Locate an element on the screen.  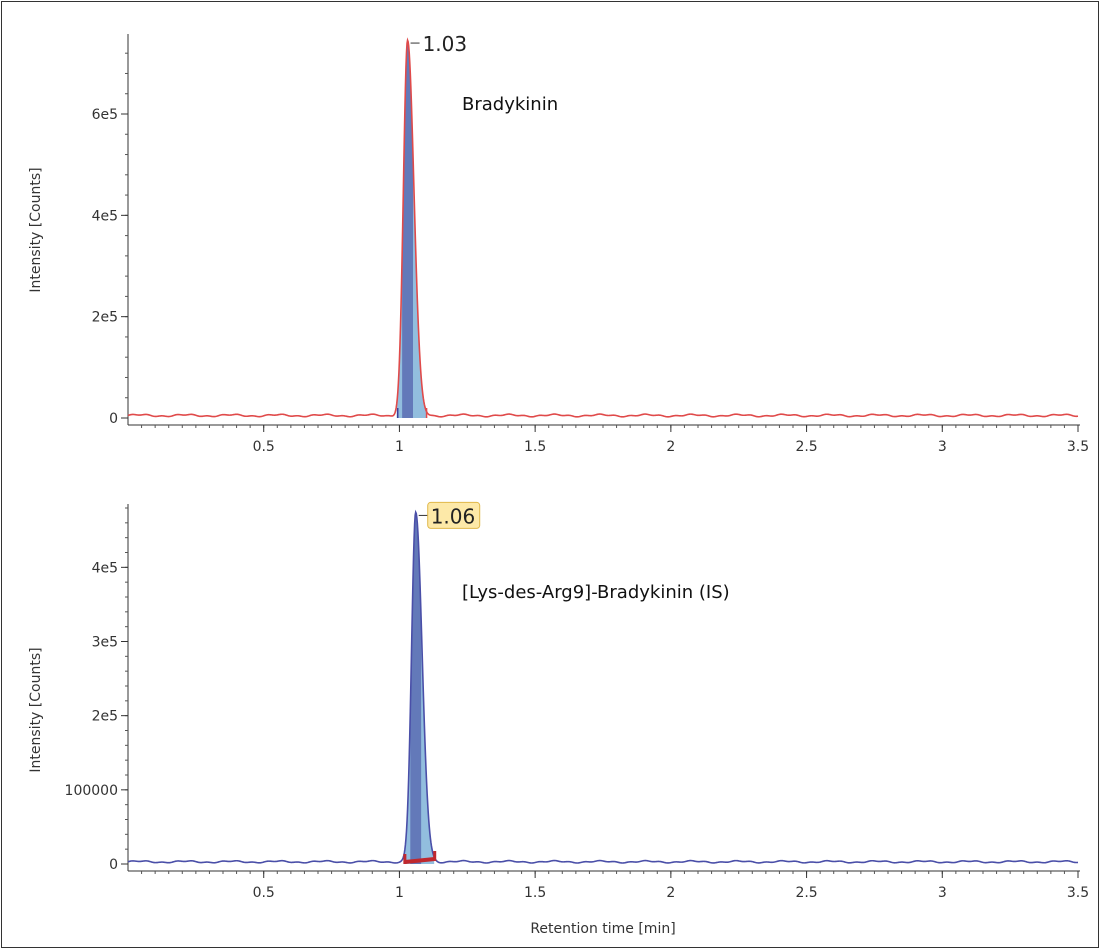
rt-label: 1.06 is located at coordinates (453, 516).